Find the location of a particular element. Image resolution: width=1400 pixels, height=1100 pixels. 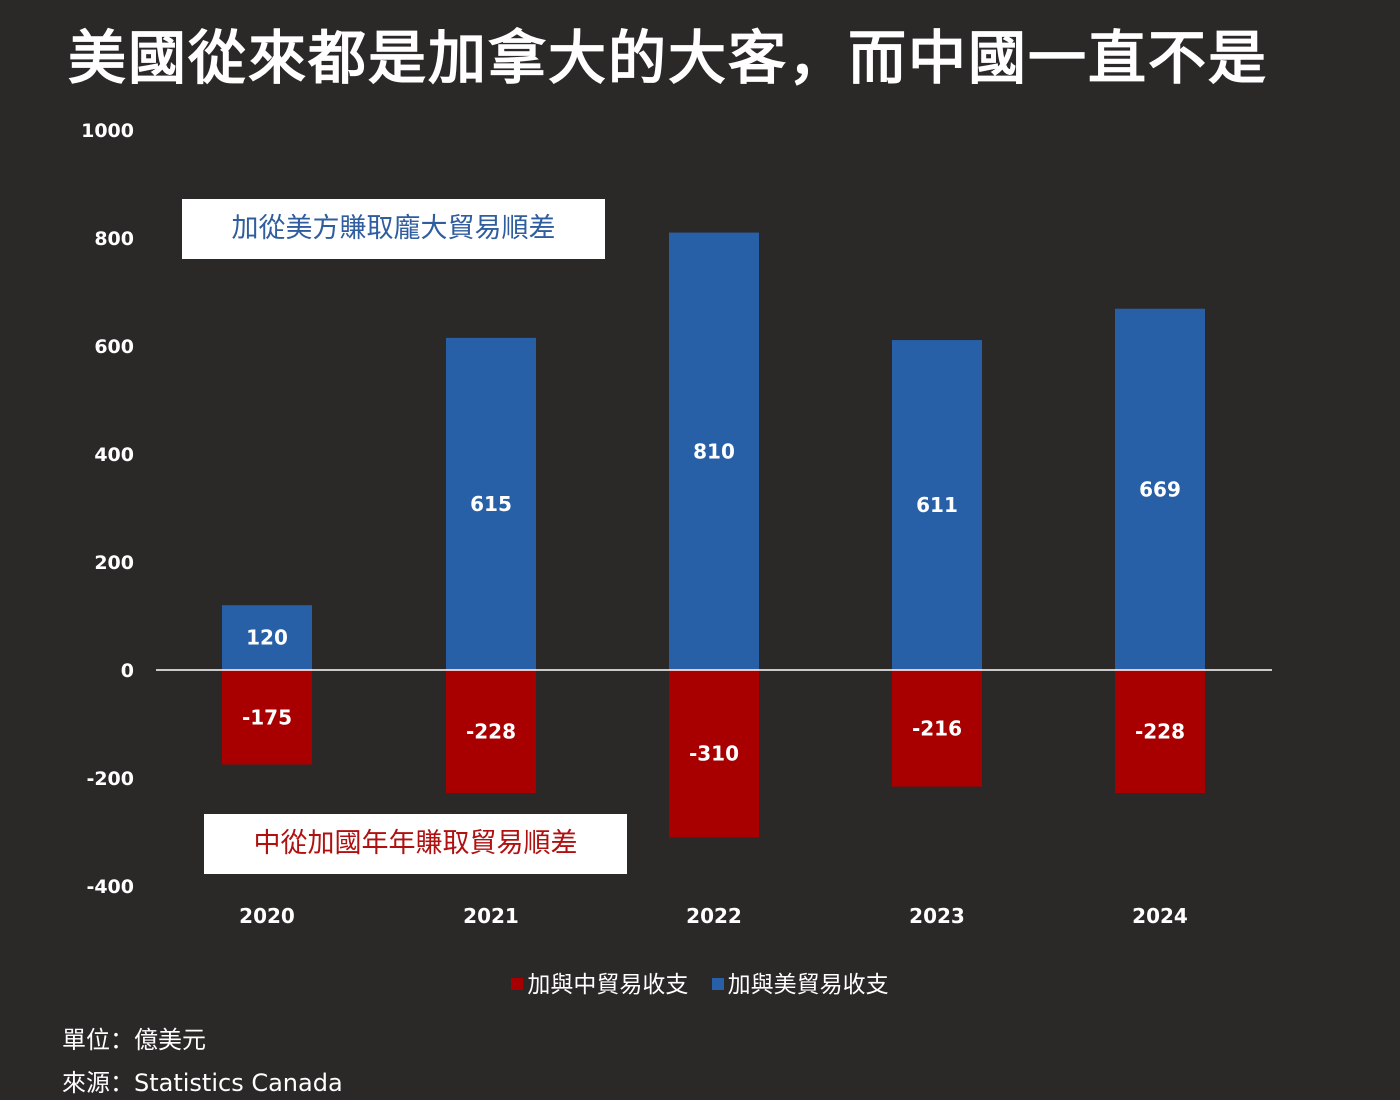

legend-label-china: 加與中貿易收支 is located at coordinates (608, 985).